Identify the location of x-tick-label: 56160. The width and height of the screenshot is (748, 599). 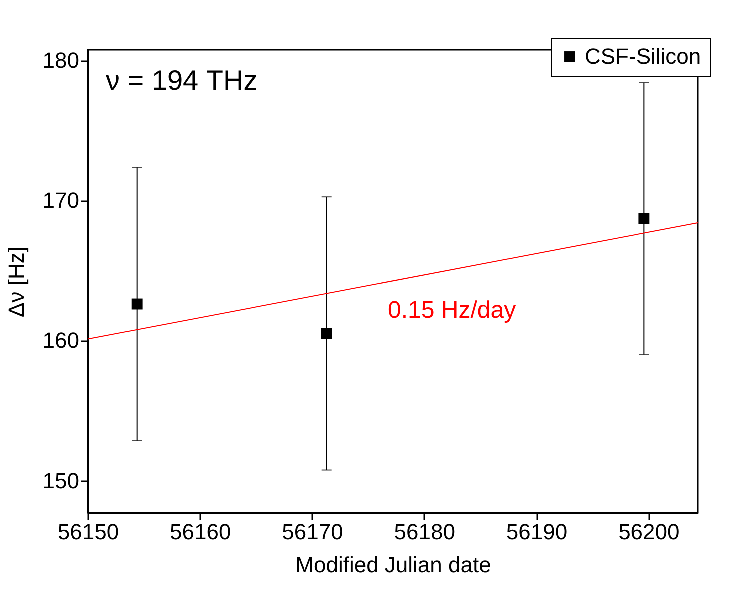
(201, 532).